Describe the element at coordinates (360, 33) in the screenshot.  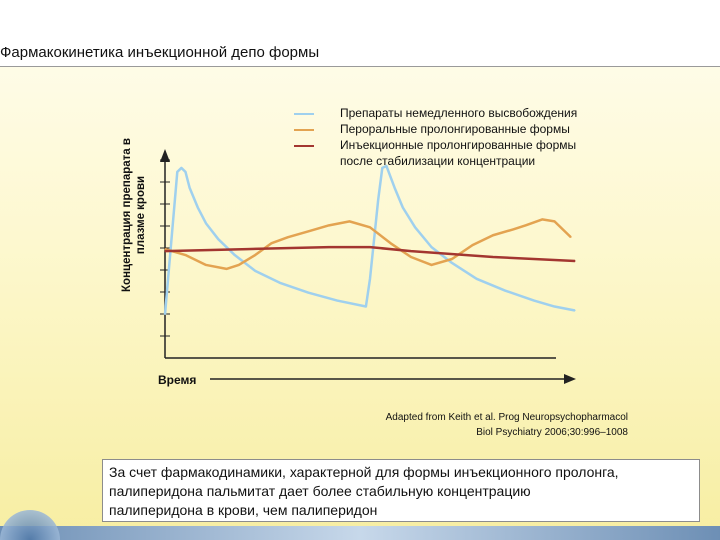
I see `header-bar` at that location.